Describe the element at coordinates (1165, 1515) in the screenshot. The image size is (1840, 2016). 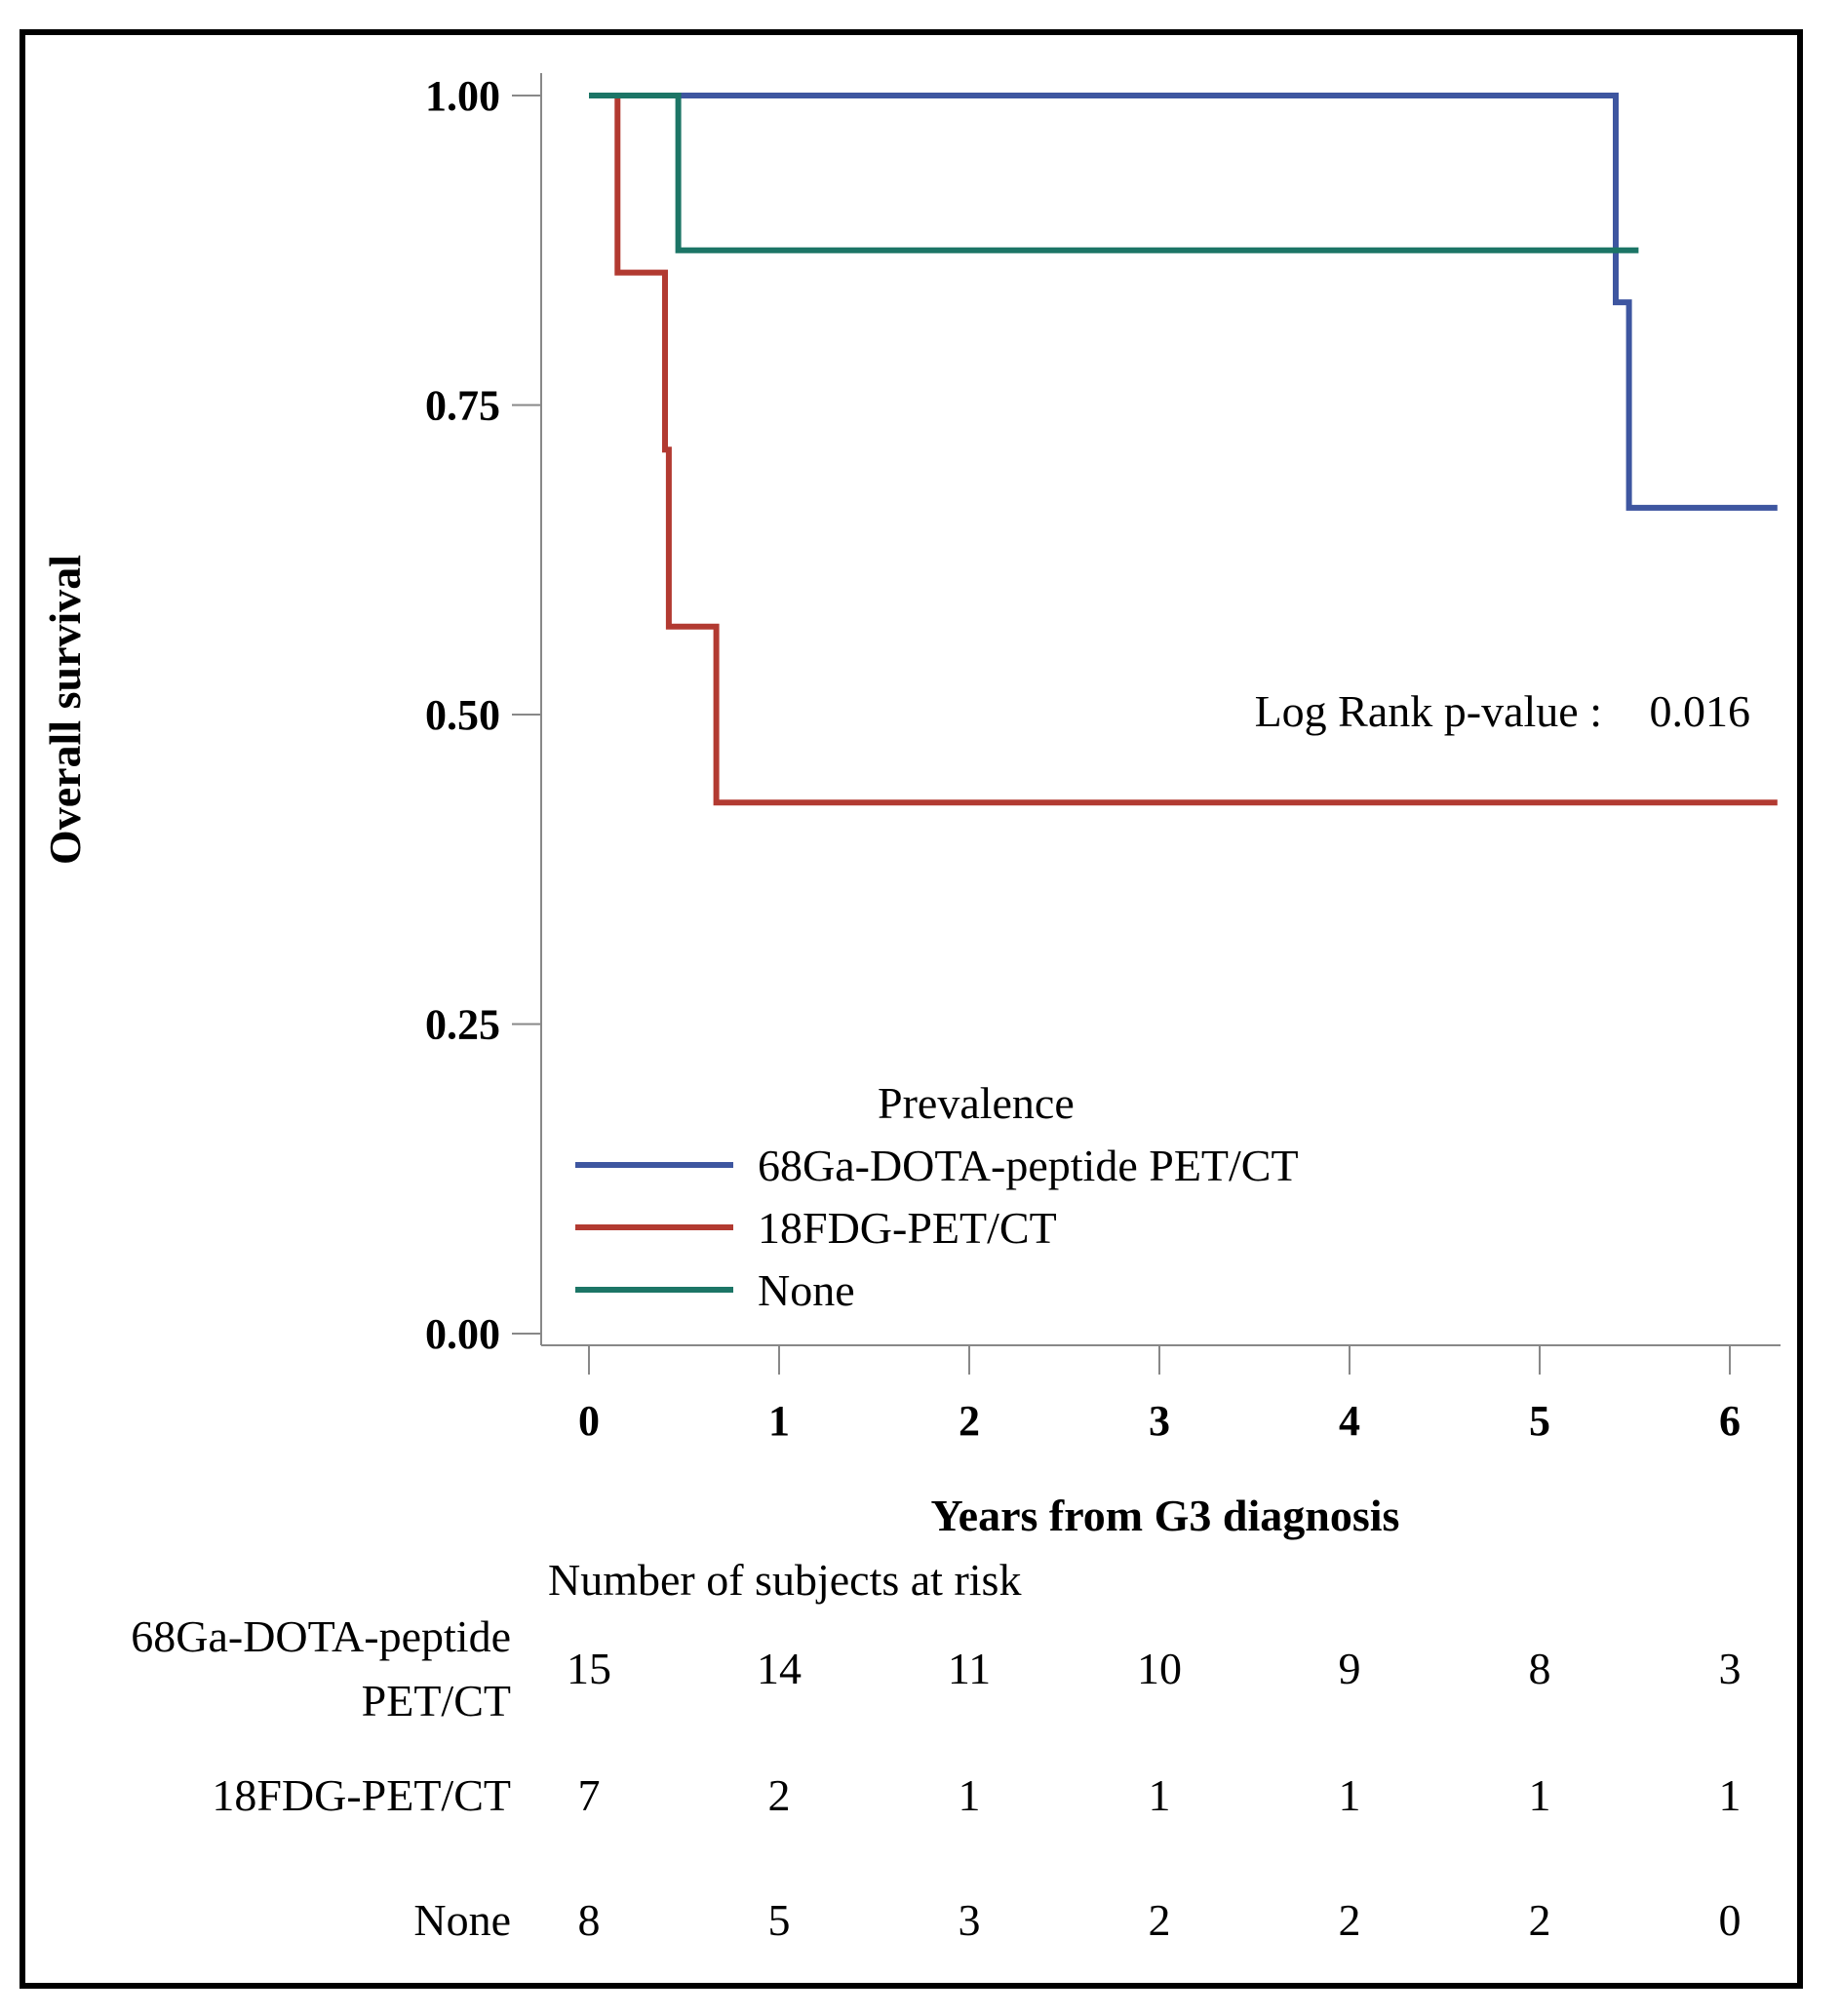
I see `x-axis-title: Years from G3 diagnosis` at that location.